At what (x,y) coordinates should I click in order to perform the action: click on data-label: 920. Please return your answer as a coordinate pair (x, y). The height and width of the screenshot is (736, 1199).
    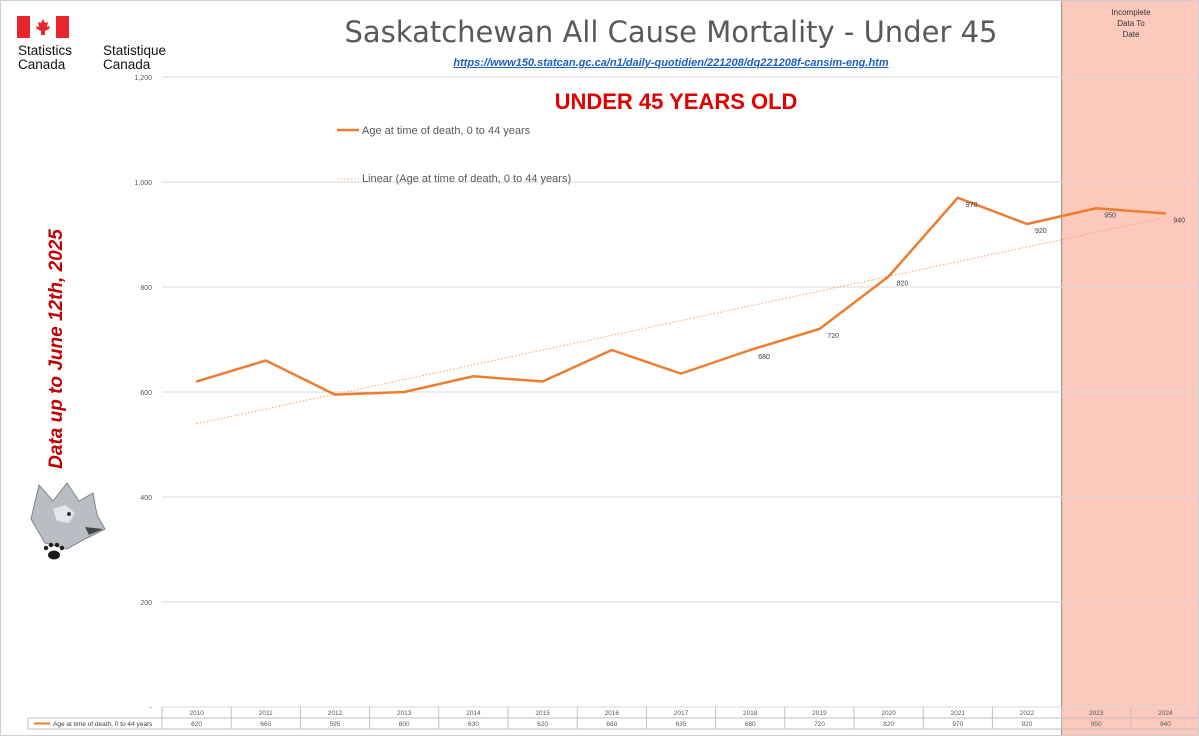
    Looking at the image, I should click on (1041, 231).